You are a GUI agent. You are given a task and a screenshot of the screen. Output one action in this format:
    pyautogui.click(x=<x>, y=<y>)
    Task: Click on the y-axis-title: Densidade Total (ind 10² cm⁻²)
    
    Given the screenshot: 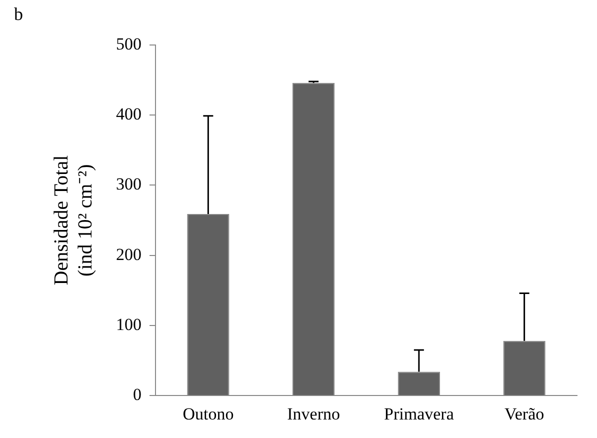 What is the action you would take?
    pyautogui.click(x=73, y=220)
    